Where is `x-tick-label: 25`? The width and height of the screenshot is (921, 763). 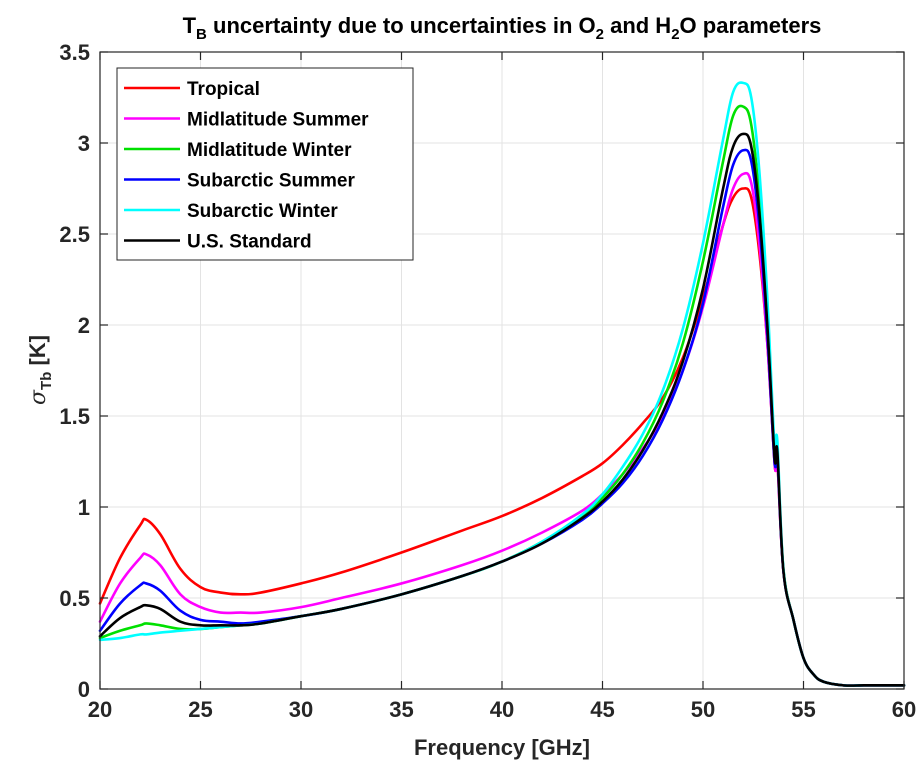 x-tick-label: 25 is located at coordinates (200, 709).